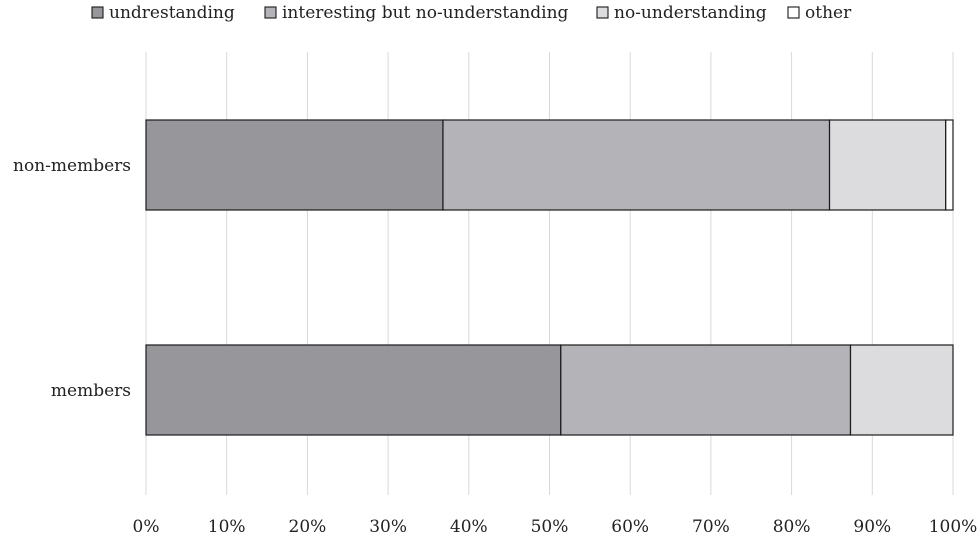  What do you see at coordinates (690, 13) in the screenshot?
I see `legend-label: no-understanding` at bounding box center [690, 13].